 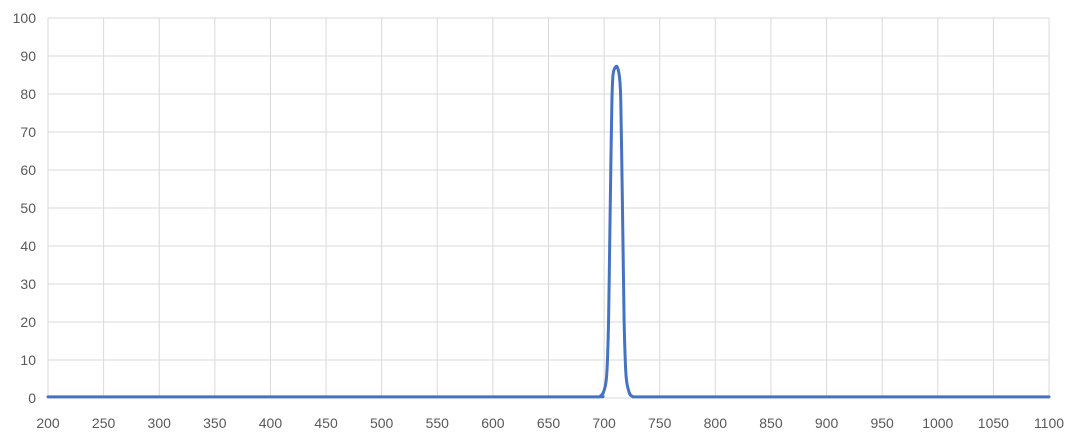 What do you see at coordinates (771, 423) in the screenshot?
I see `x-tick-label: 850` at bounding box center [771, 423].